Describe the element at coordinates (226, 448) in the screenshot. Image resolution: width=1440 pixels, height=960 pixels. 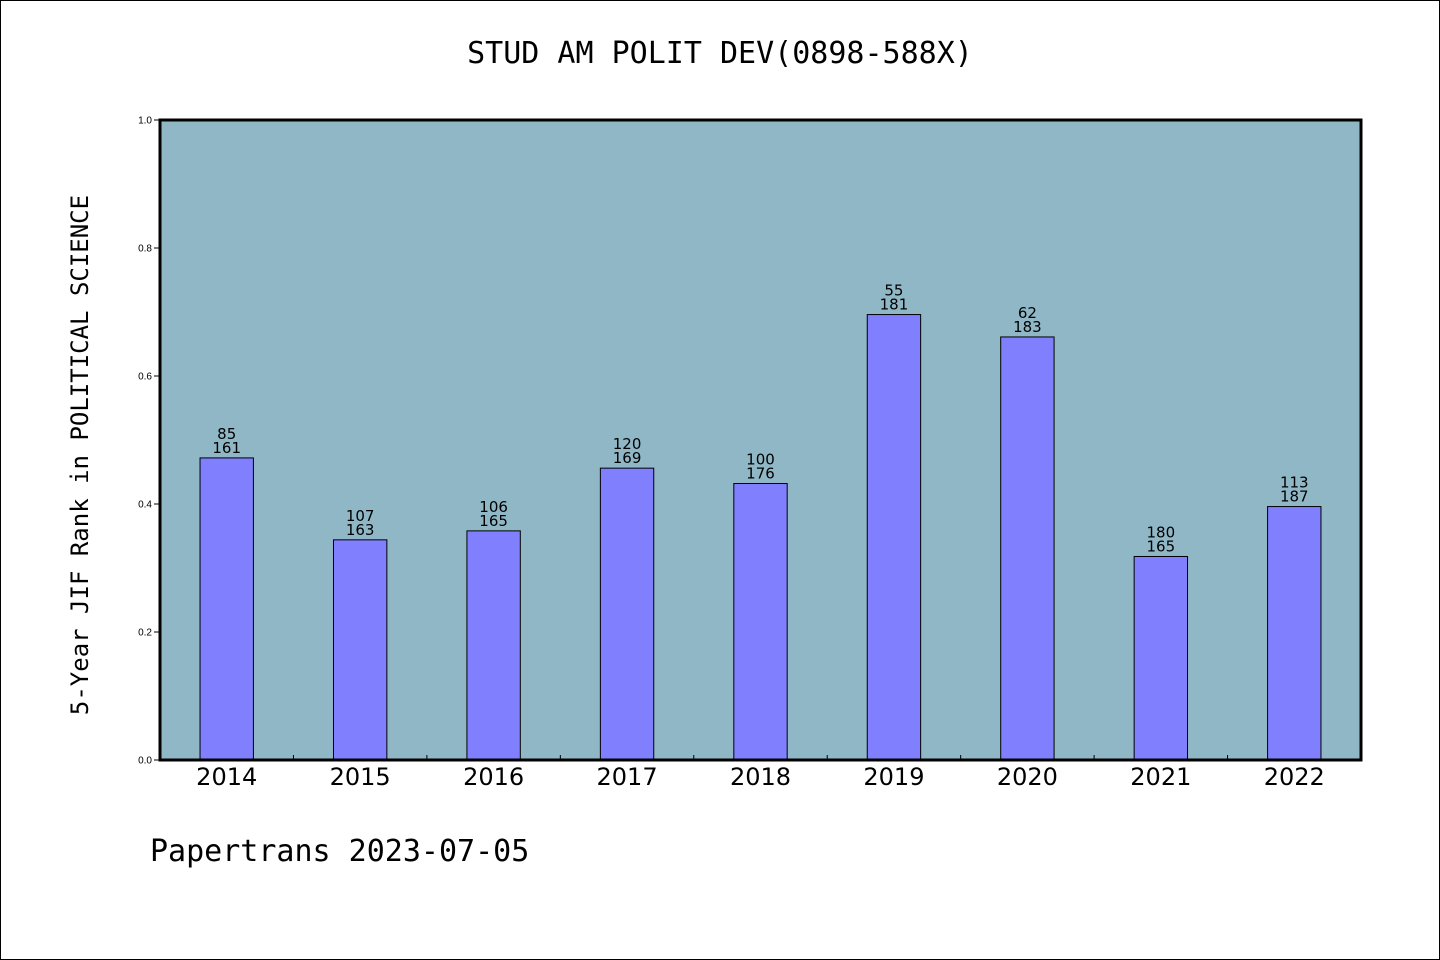
I see `bar-label-bottom: 161` at that location.